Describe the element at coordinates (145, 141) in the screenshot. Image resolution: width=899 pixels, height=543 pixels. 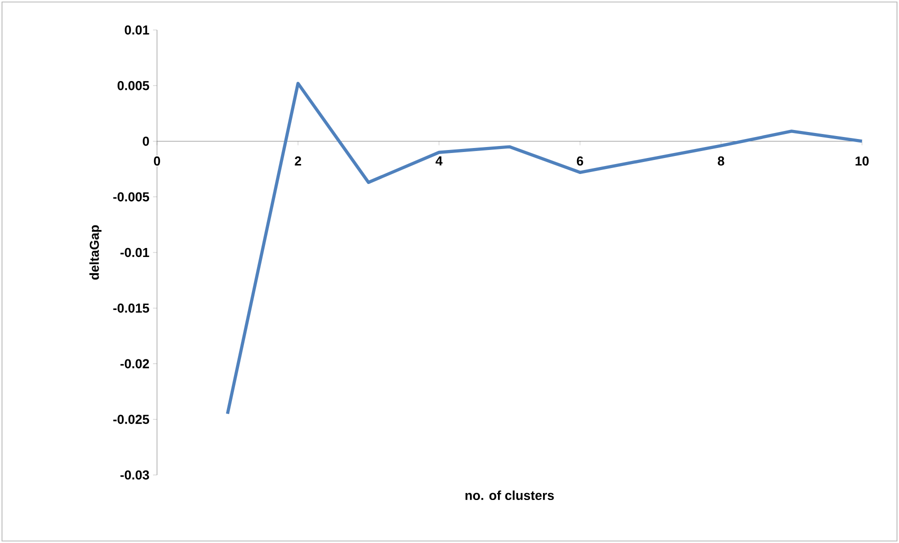
I see `y-tick-label: 0` at that location.